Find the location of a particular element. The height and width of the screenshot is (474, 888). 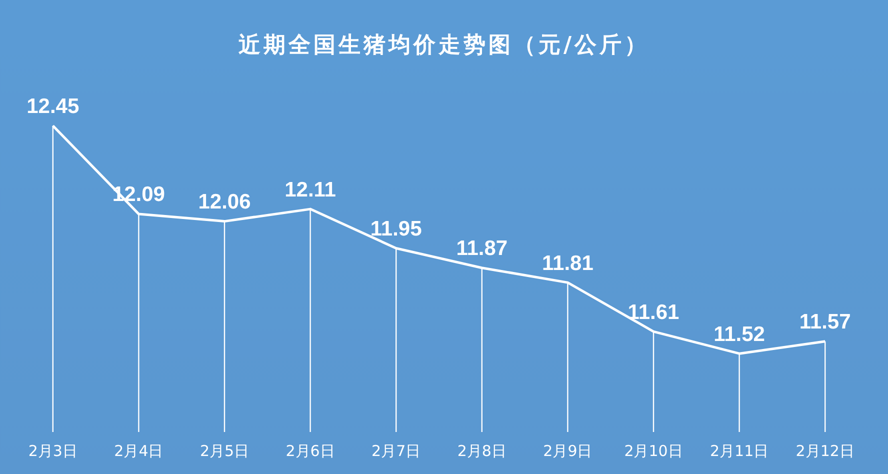

data-label: 11.81 is located at coordinates (568, 263).